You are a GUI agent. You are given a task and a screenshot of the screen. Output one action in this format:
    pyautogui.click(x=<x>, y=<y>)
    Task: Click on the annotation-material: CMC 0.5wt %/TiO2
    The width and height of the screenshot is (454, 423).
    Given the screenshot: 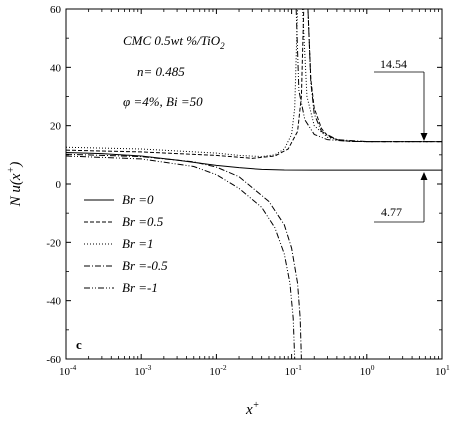 What is the action you would take?
    pyautogui.click(x=174, y=42)
    